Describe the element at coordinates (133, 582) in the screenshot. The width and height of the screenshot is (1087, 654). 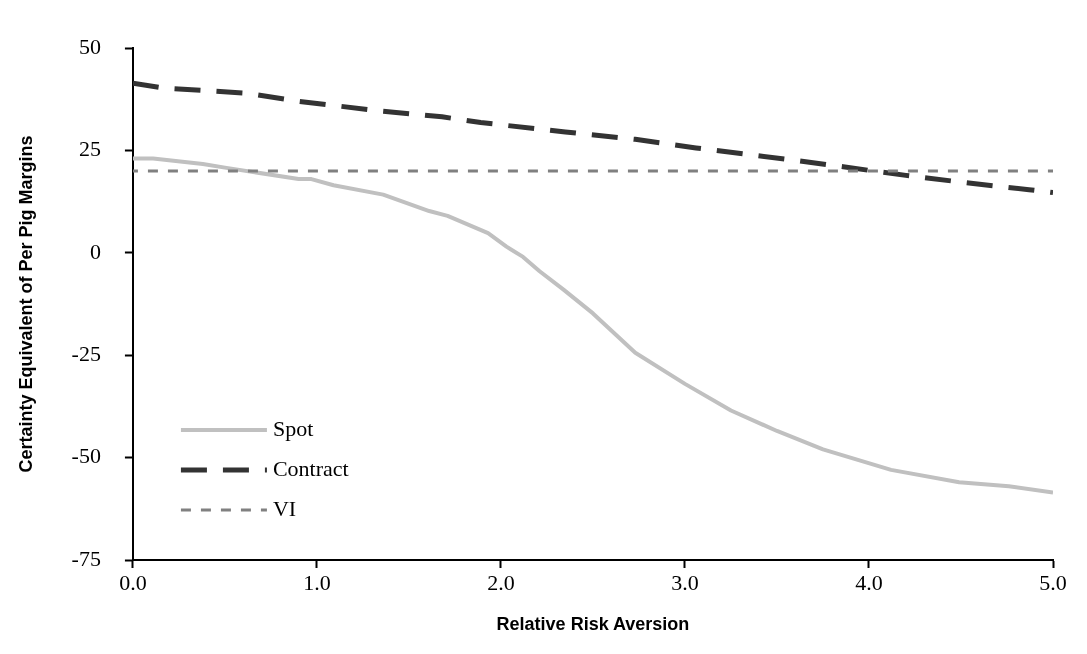
I see `x-tick-label: 0.0` at that location.